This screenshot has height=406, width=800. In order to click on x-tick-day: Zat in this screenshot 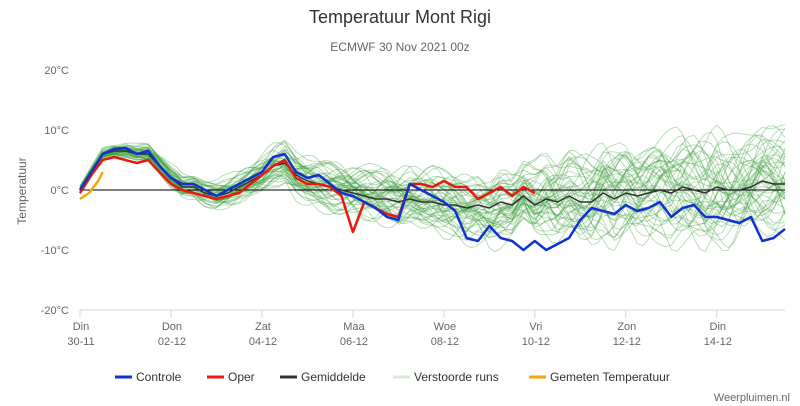, I will do `click(263, 327)`.